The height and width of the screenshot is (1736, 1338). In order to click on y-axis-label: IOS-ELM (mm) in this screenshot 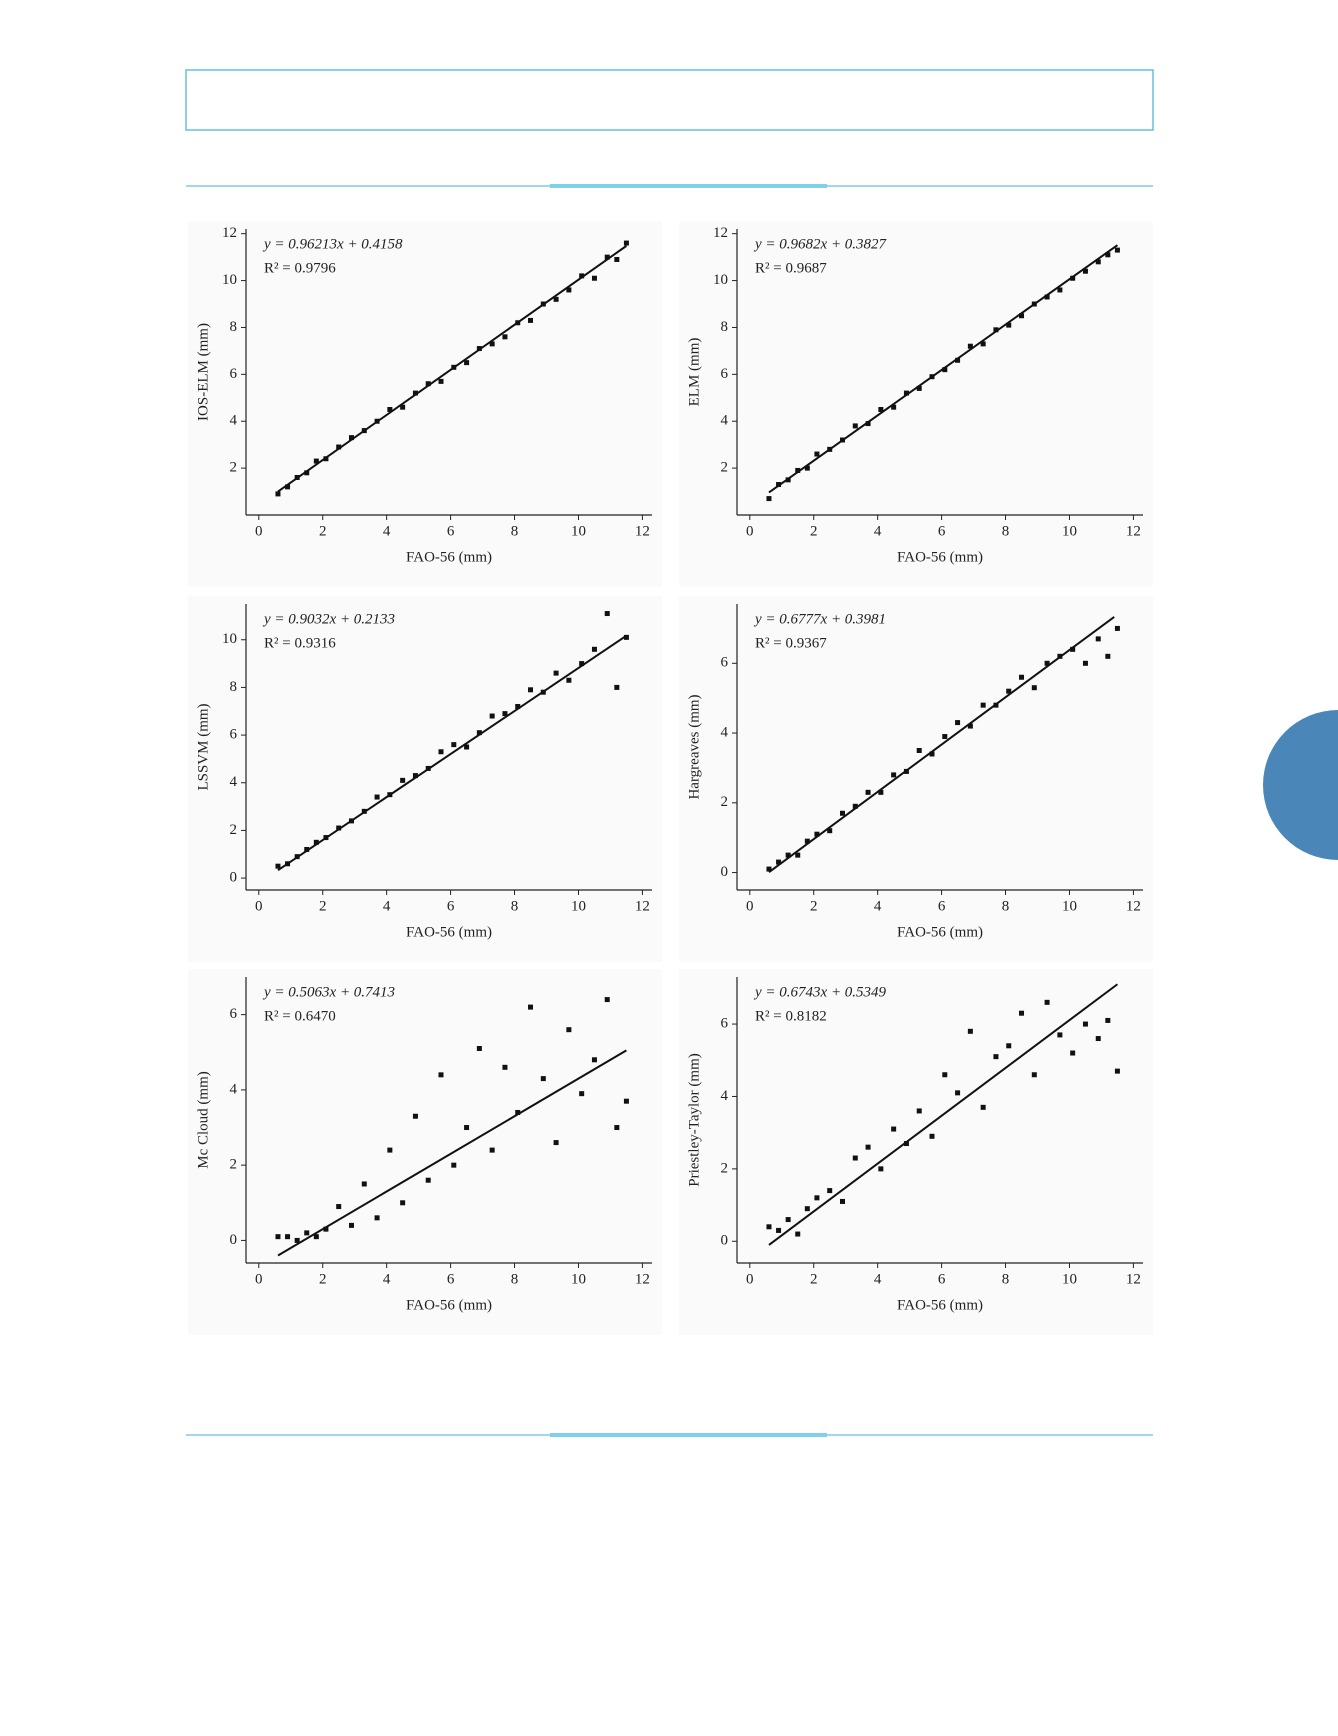, I will do `click(203, 372)`.